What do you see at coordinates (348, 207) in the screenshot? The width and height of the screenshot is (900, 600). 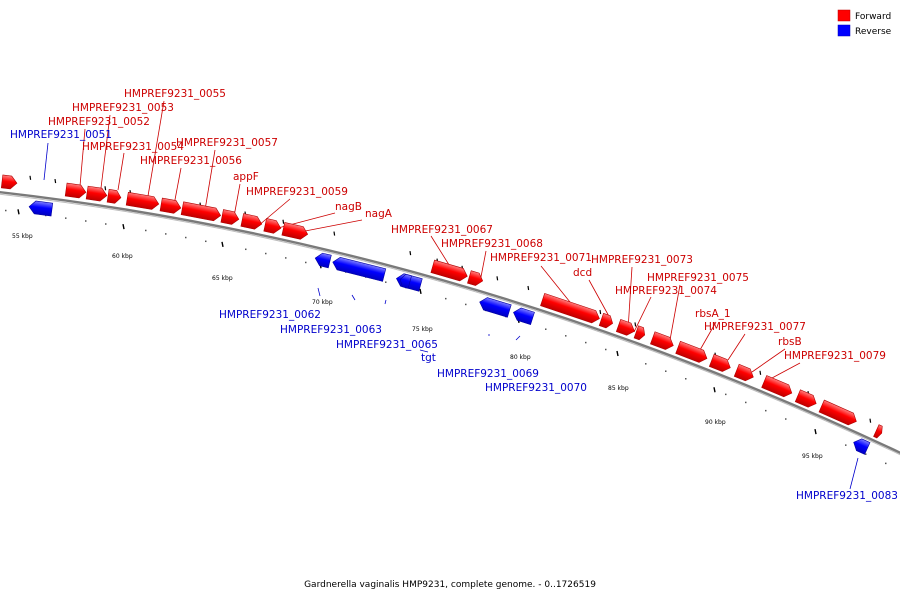 I see `gene-label: nagB` at bounding box center [348, 207].